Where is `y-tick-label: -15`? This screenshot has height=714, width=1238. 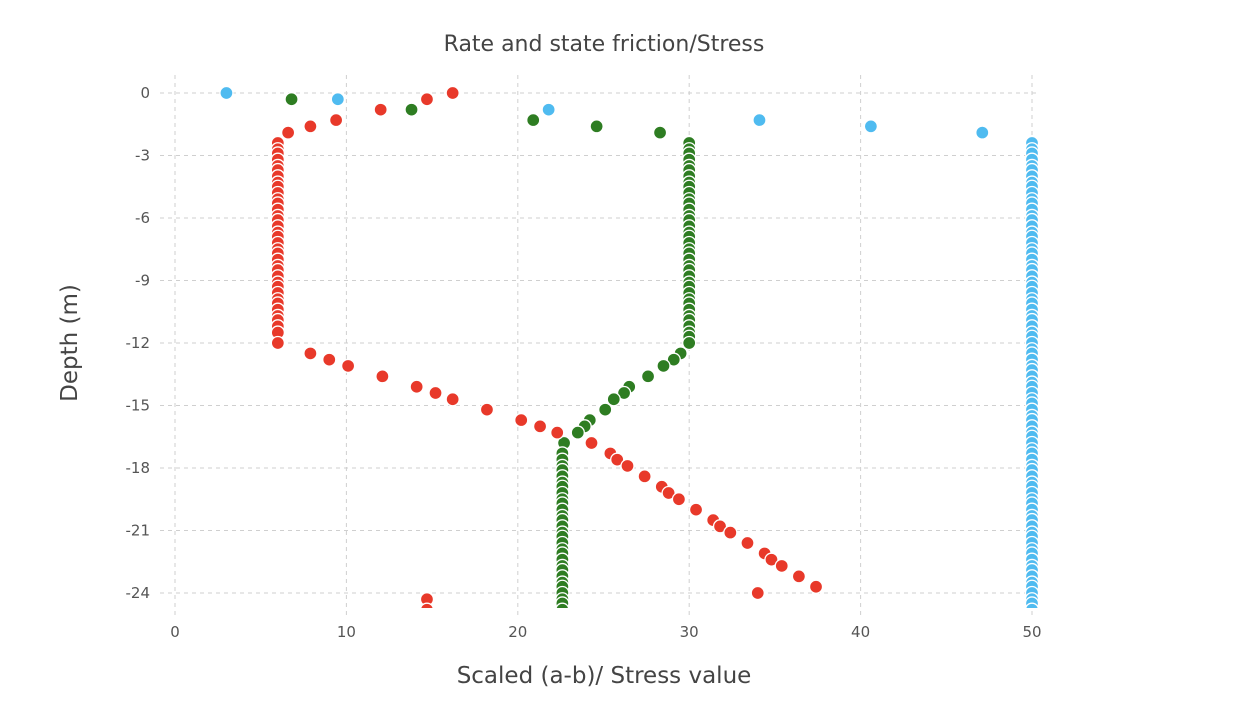
y-tick-label: -15 is located at coordinates (138, 406).